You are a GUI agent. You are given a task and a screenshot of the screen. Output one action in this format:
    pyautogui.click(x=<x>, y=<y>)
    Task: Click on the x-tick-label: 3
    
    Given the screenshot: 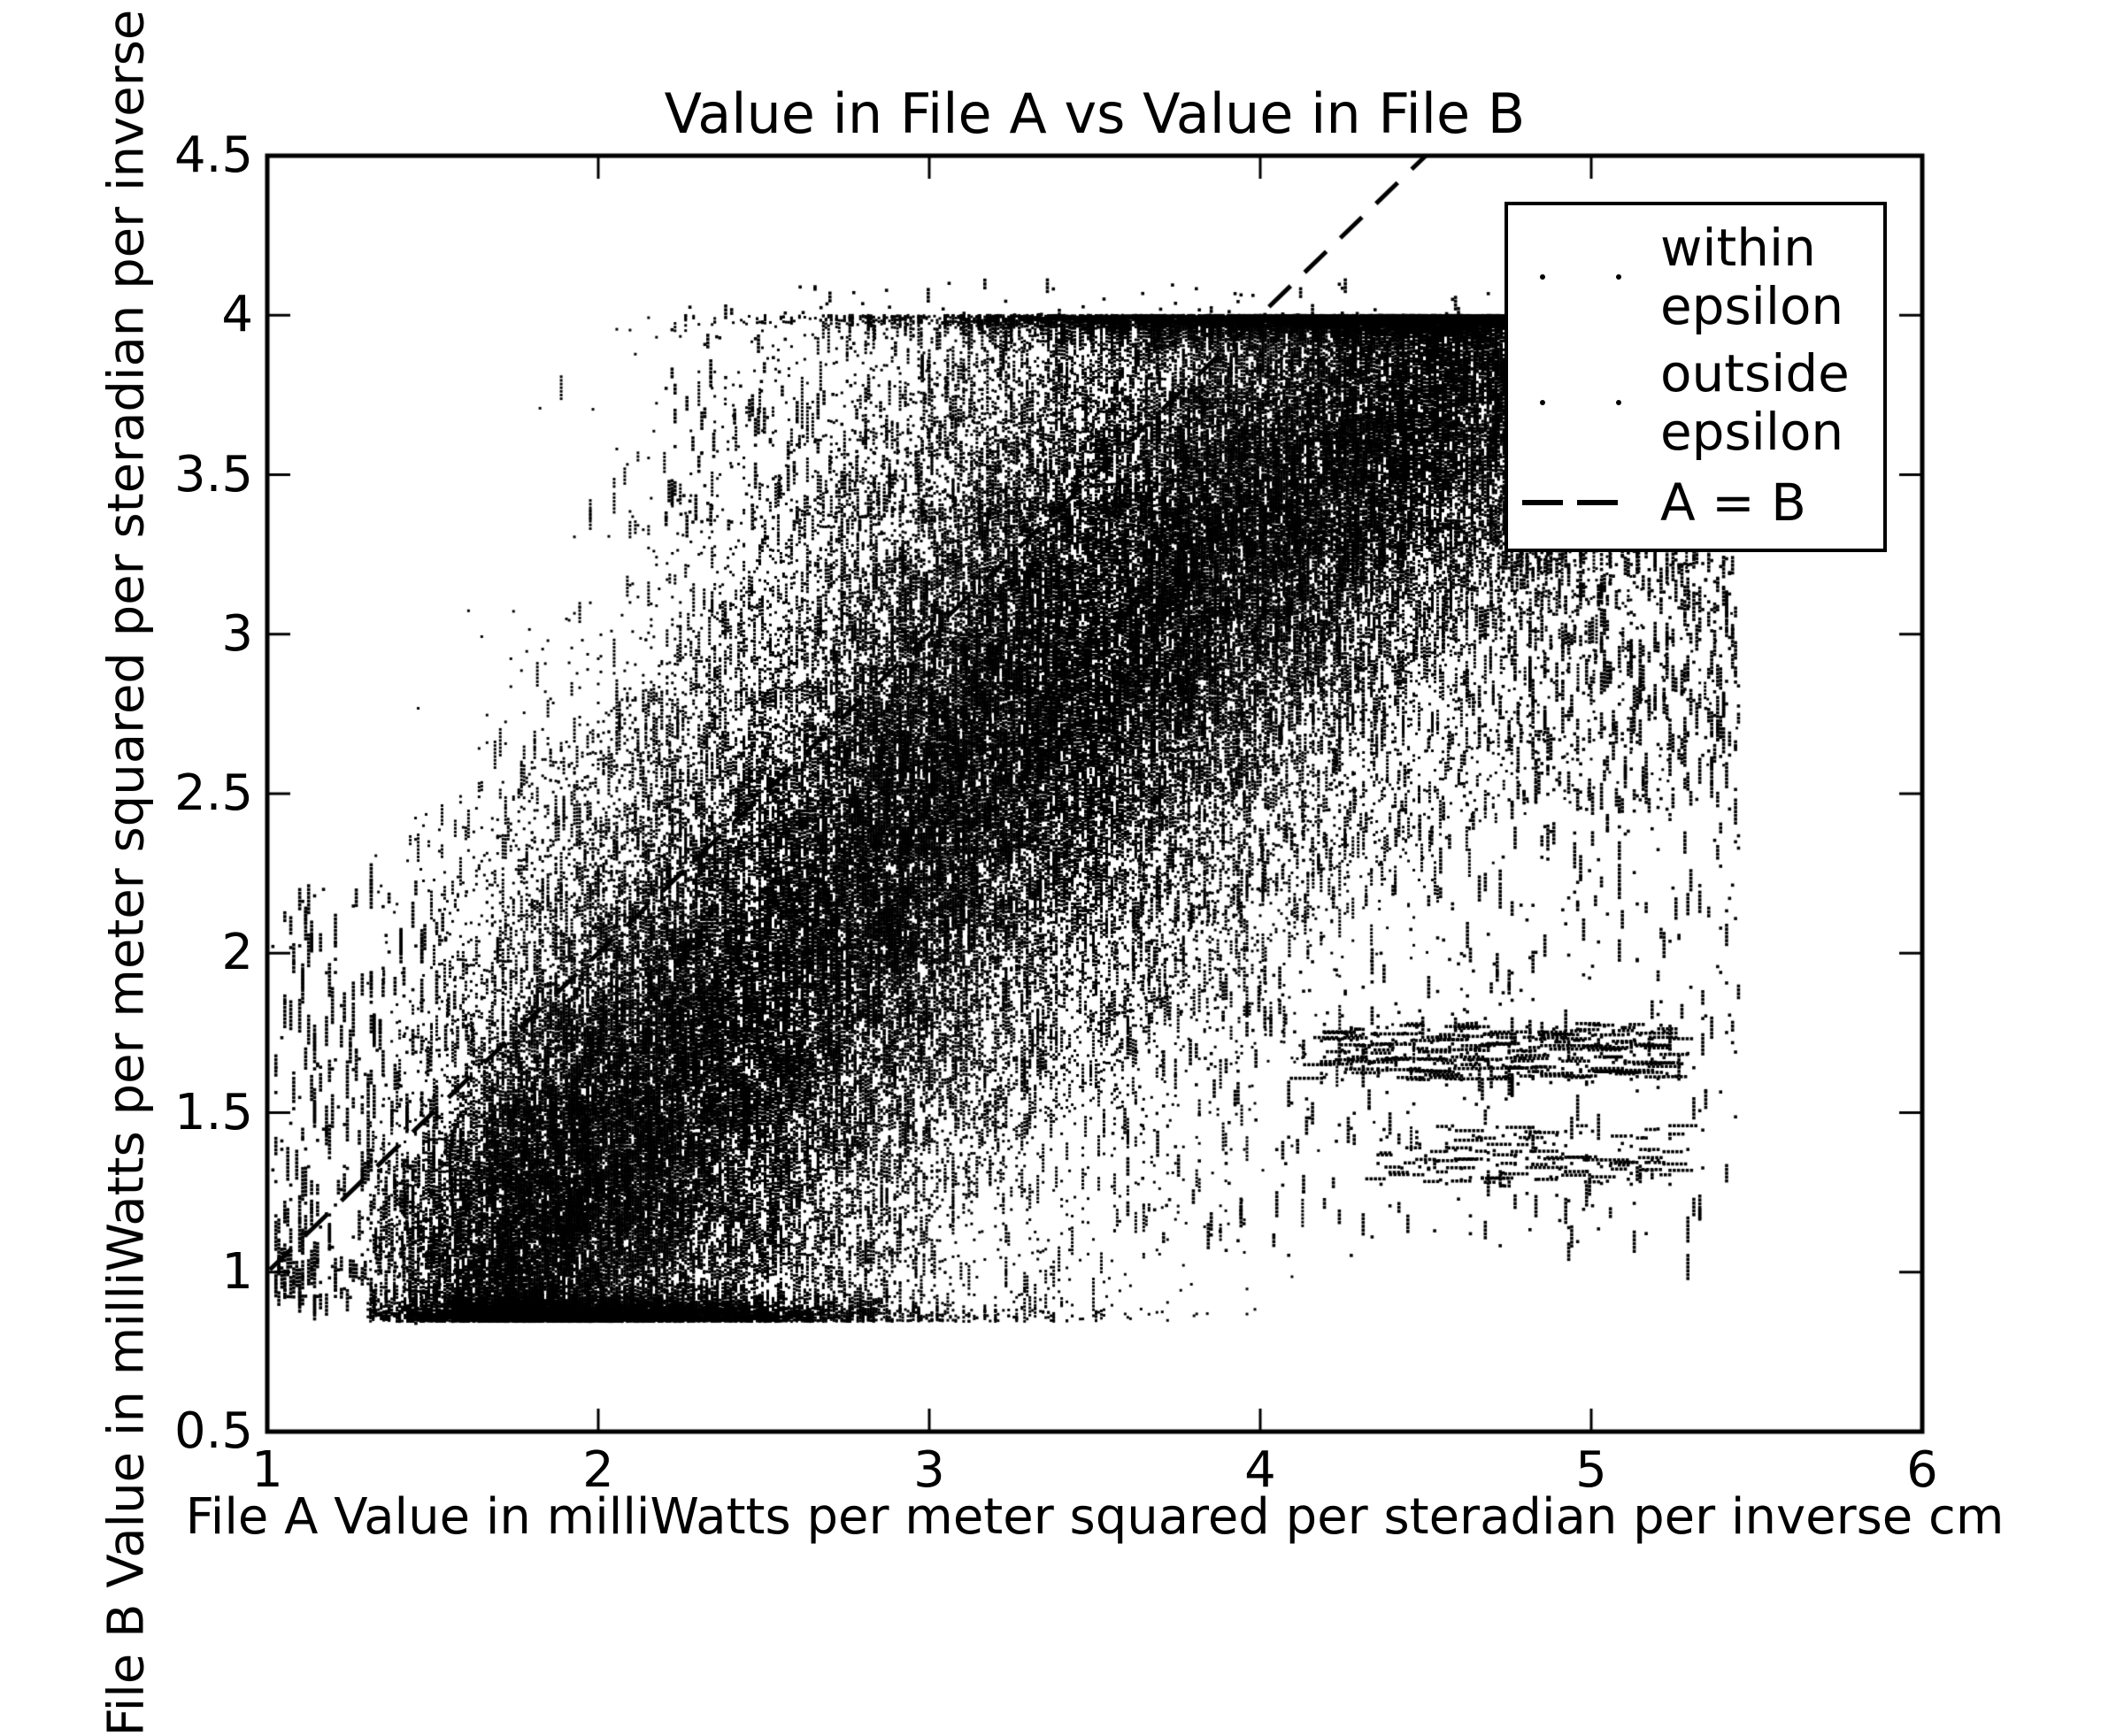 What is the action you would take?
    pyautogui.click(x=929, y=1470)
    